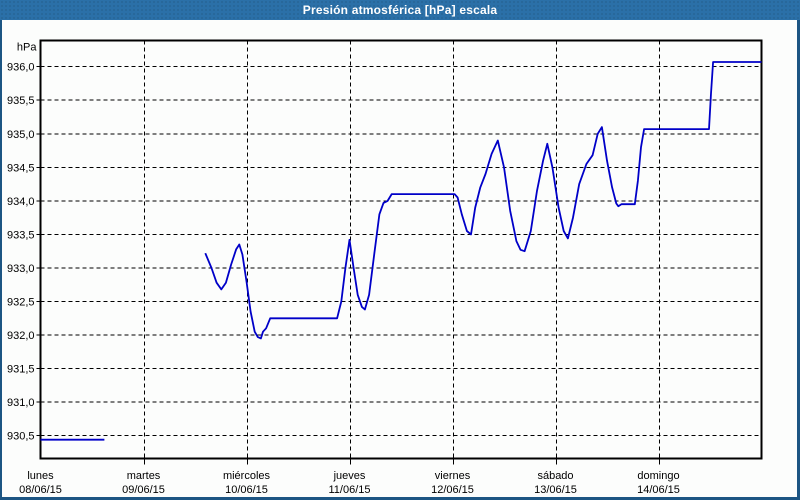 The width and height of the screenshot is (800, 500). Describe the element at coordinates (40, 490) in the screenshot. I see `day-date-label: 08/06/15` at that location.